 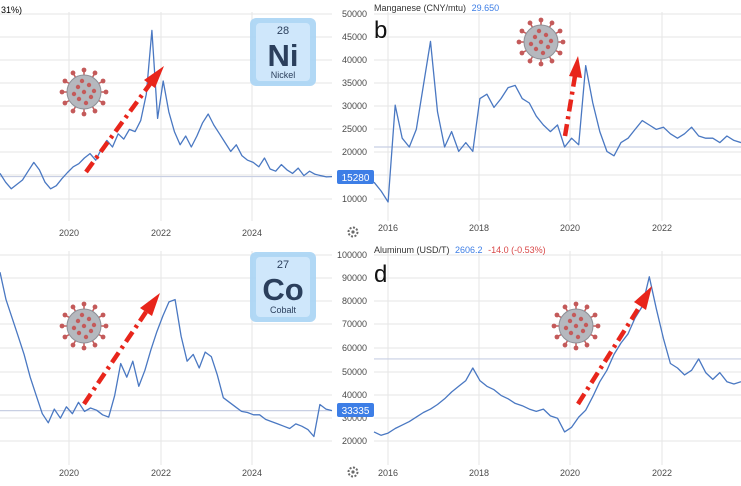 What do you see at coordinates (356, 411) in the screenshot?
I see `panel-c-price-badge-text: 33335` at bounding box center [356, 411].